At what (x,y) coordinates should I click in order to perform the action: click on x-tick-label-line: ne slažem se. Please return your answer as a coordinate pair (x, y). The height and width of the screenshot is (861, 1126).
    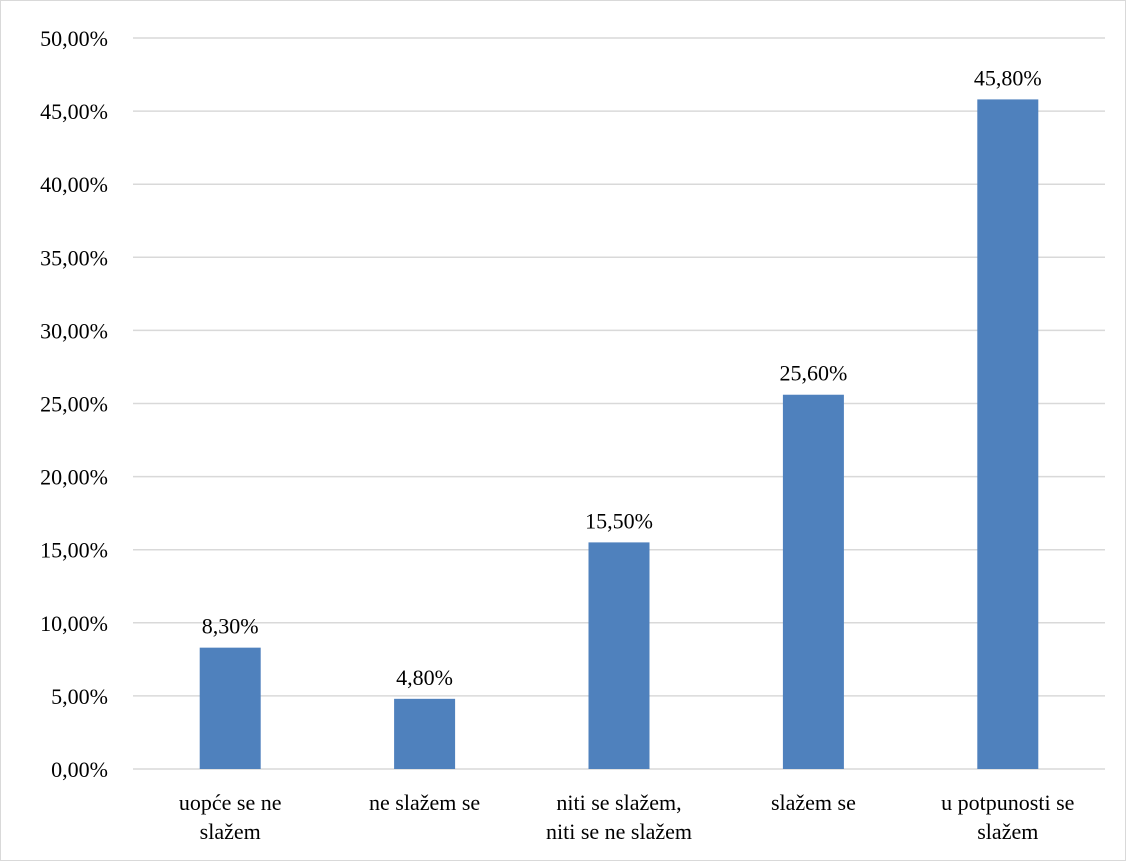
    Looking at the image, I should click on (424, 802).